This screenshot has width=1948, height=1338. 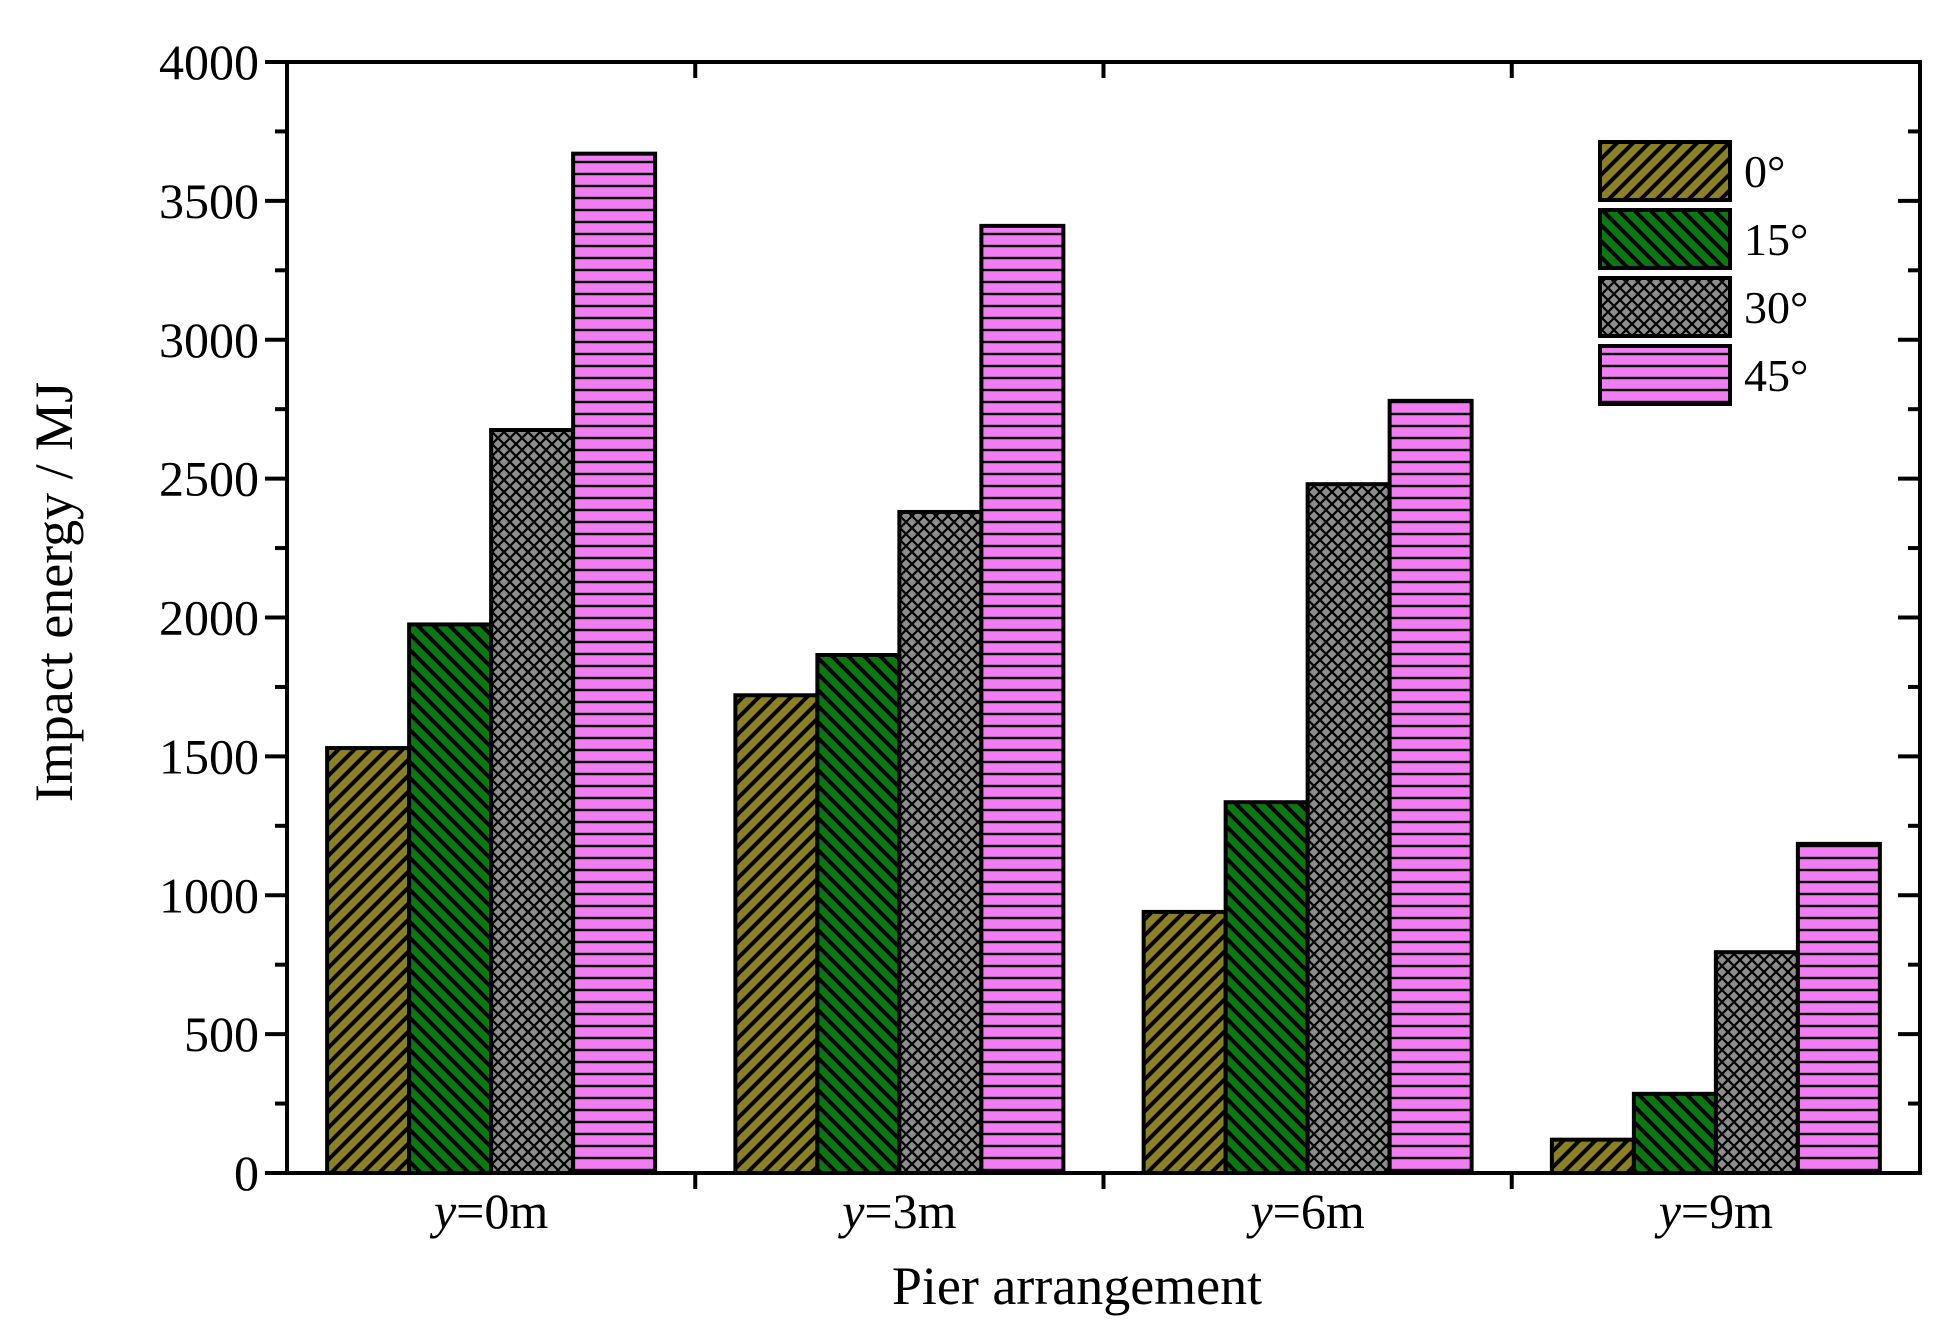 I want to click on x-tick-label: y=6m, so click(x=1304, y=1211).